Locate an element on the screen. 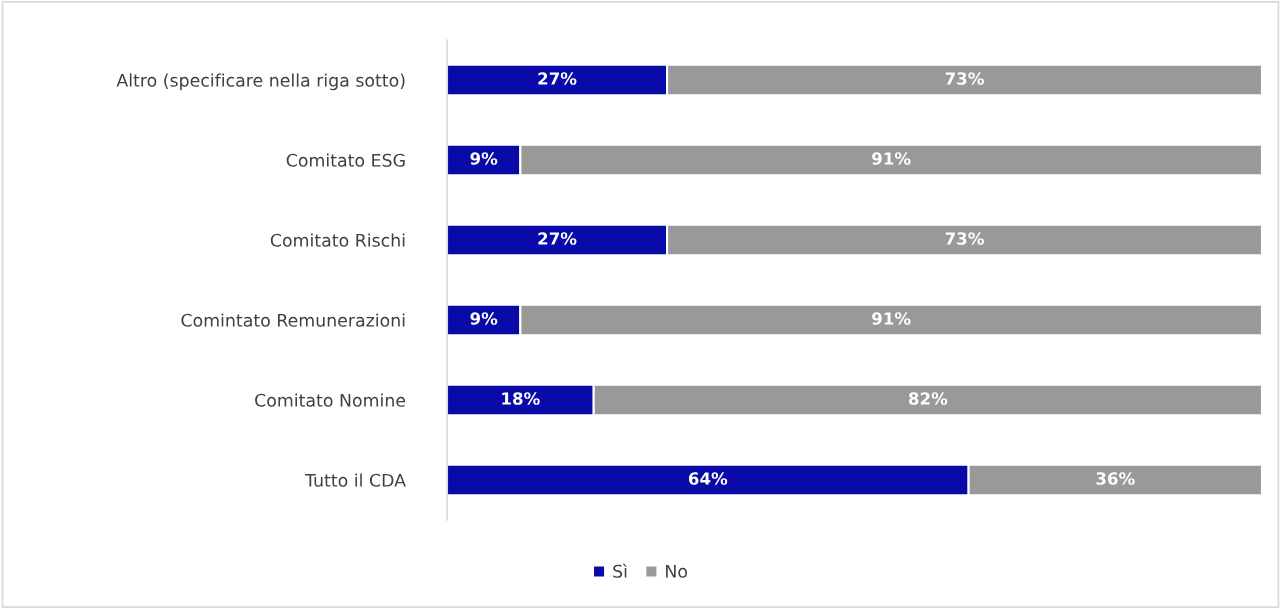 Image resolution: width=1281 pixels, height=609 pixels. y-tick-label: Altro (specificare nella riga sotto) is located at coordinates (260, 82).